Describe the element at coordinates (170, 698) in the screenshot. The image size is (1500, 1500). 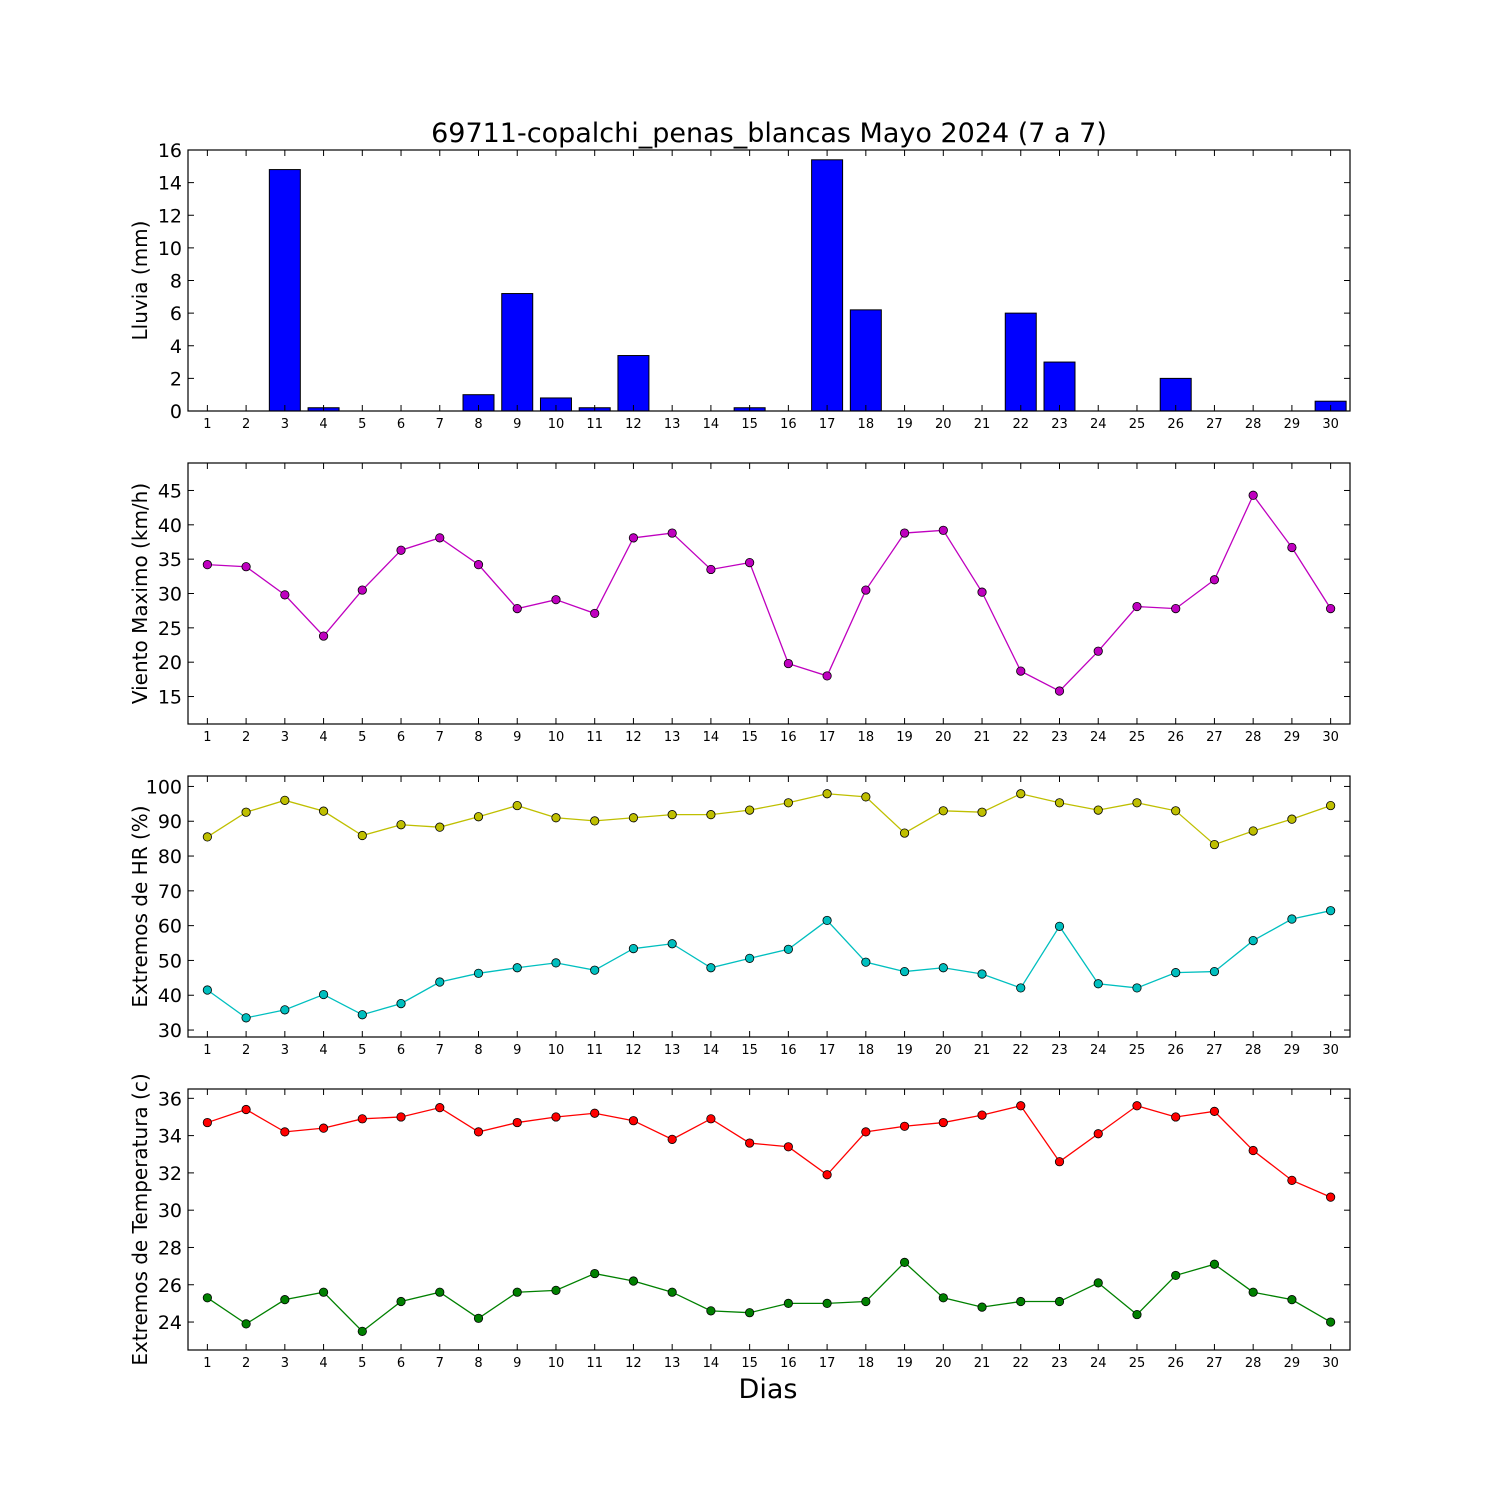
I see `y-tick-label: 15` at that location.